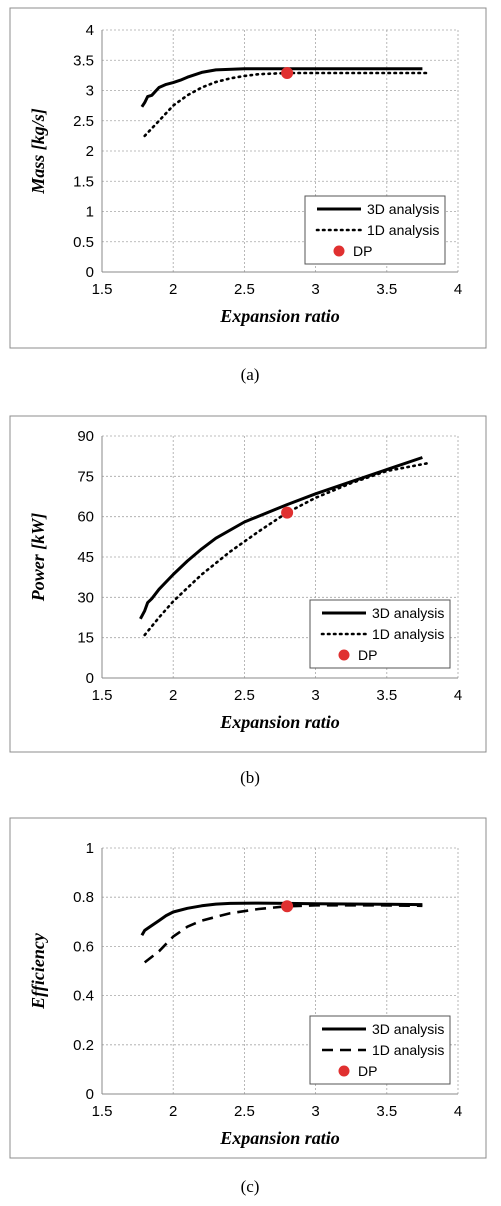 This screenshot has width=501, height=1206. I want to click on y-tick-label: 45, so click(85, 557).